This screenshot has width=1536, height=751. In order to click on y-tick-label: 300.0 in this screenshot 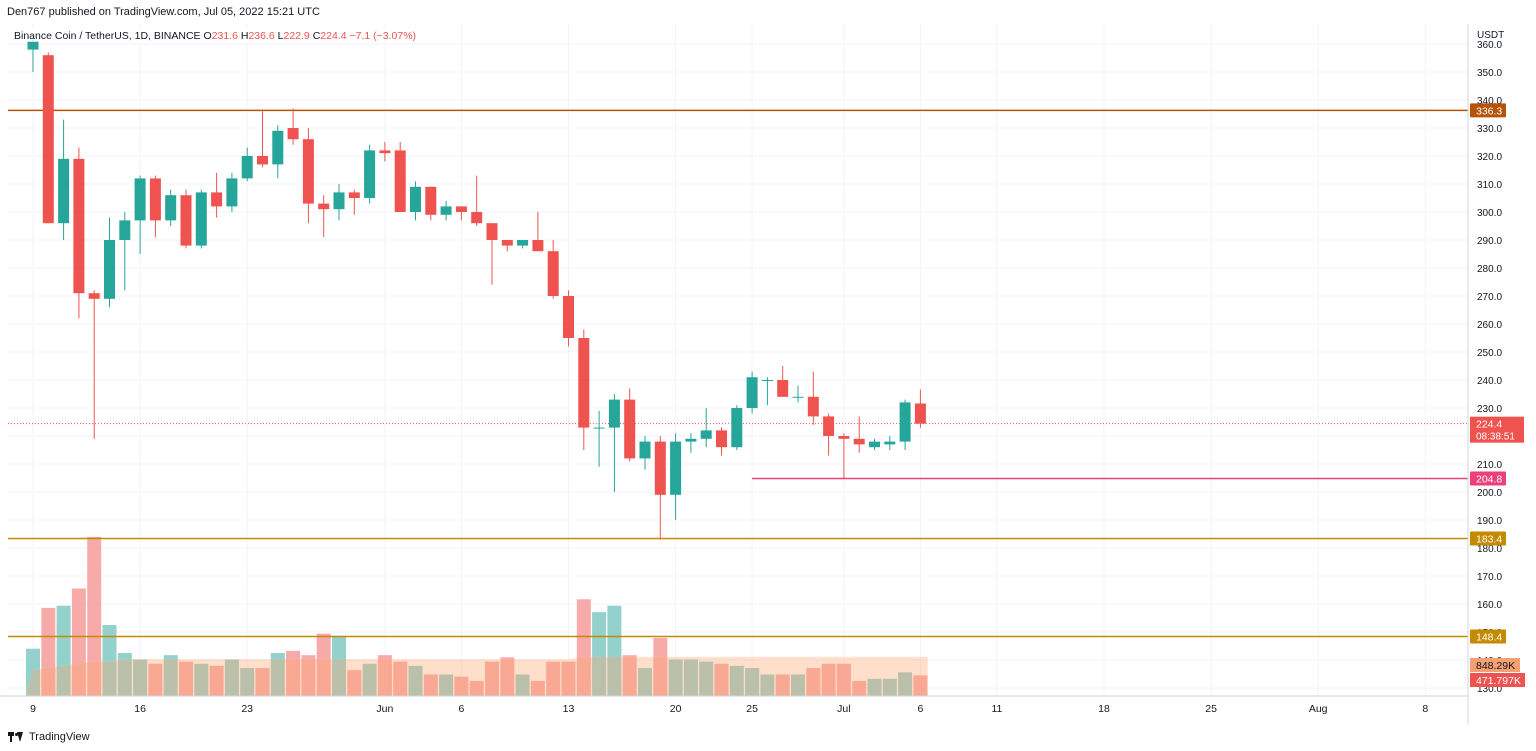, I will do `click(1489, 213)`.